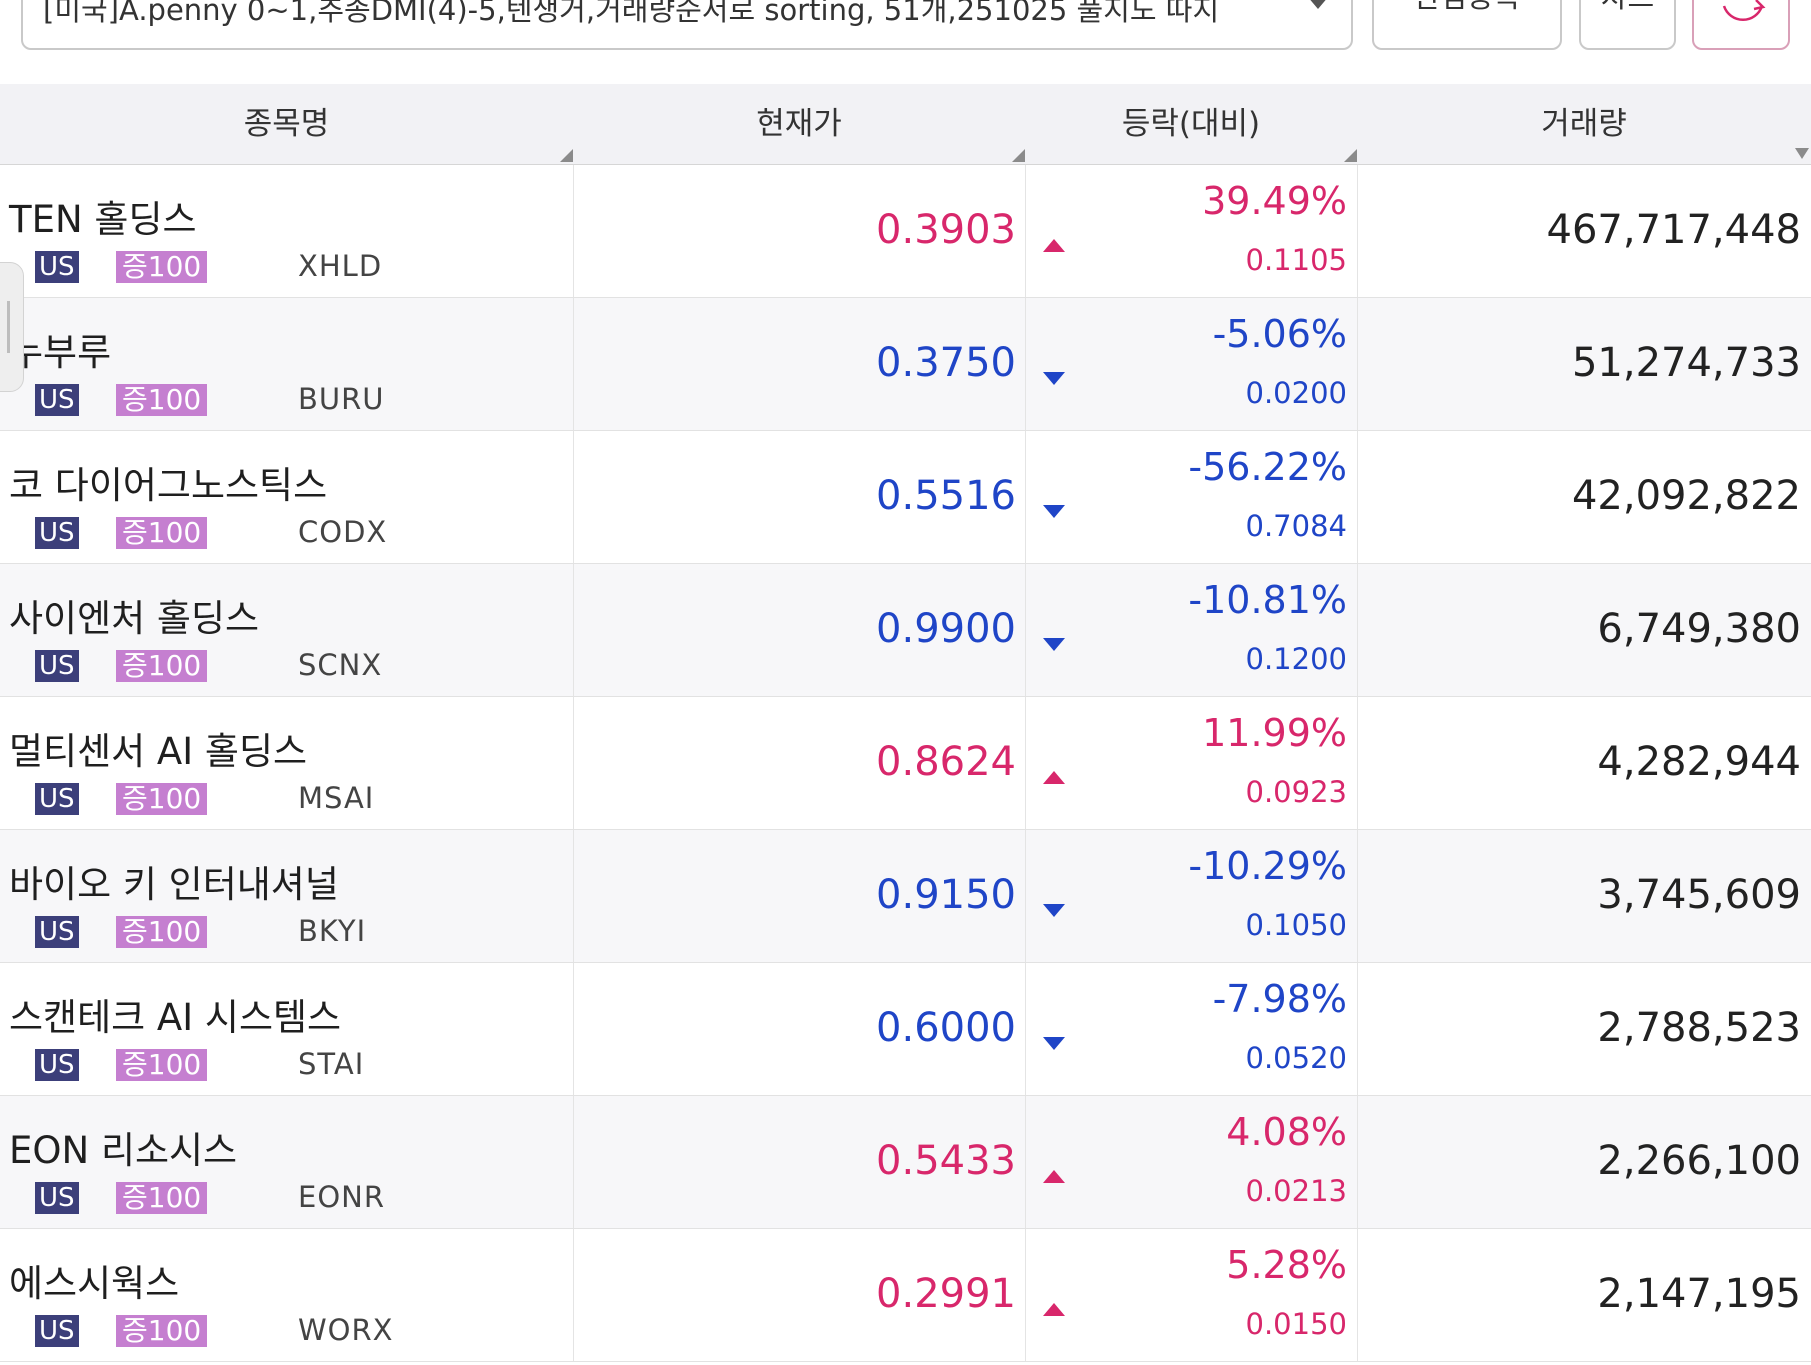 The height and width of the screenshot is (1365, 1811). Describe the element at coordinates (1699, 762) in the screenshot. I see `trade-volume: 4,282,944` at that location.